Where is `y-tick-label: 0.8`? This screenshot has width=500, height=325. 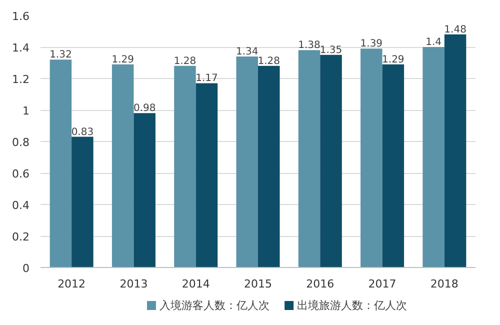 y-tick-label: 0.8 is located at coordinates (21, 142).